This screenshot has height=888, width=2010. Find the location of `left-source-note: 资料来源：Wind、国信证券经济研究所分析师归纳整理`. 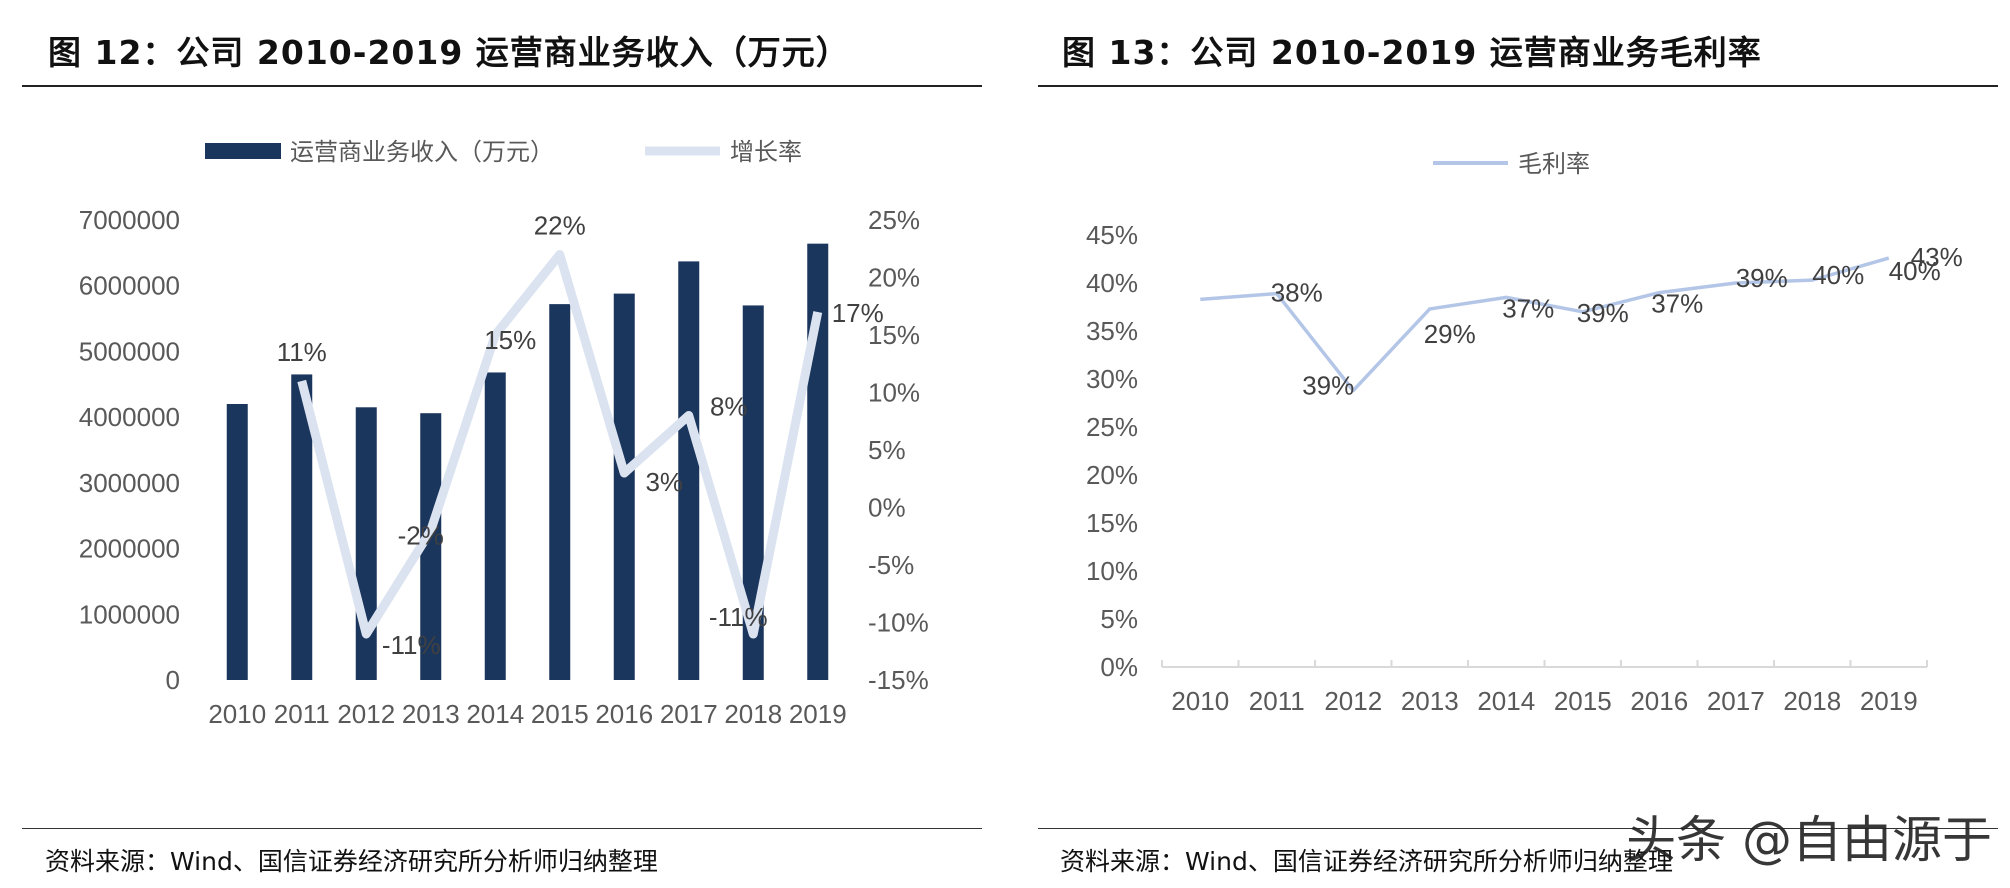

left-source-note: 资料来源：Wind、国信证券经济研究所分析师归纳整理 is located at coordinates (351, 861).